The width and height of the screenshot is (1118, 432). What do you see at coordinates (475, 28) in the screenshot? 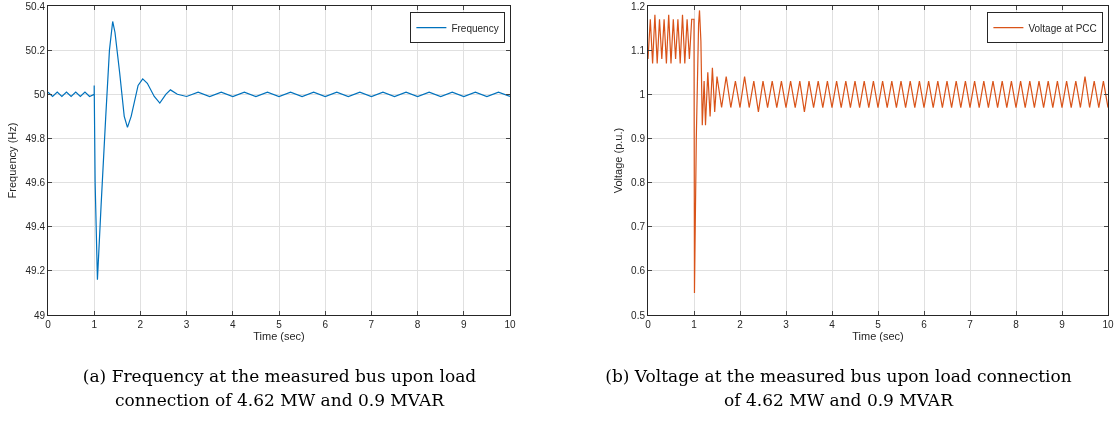
I see `legend-label: Frequency` at bounding box center [475, 28].